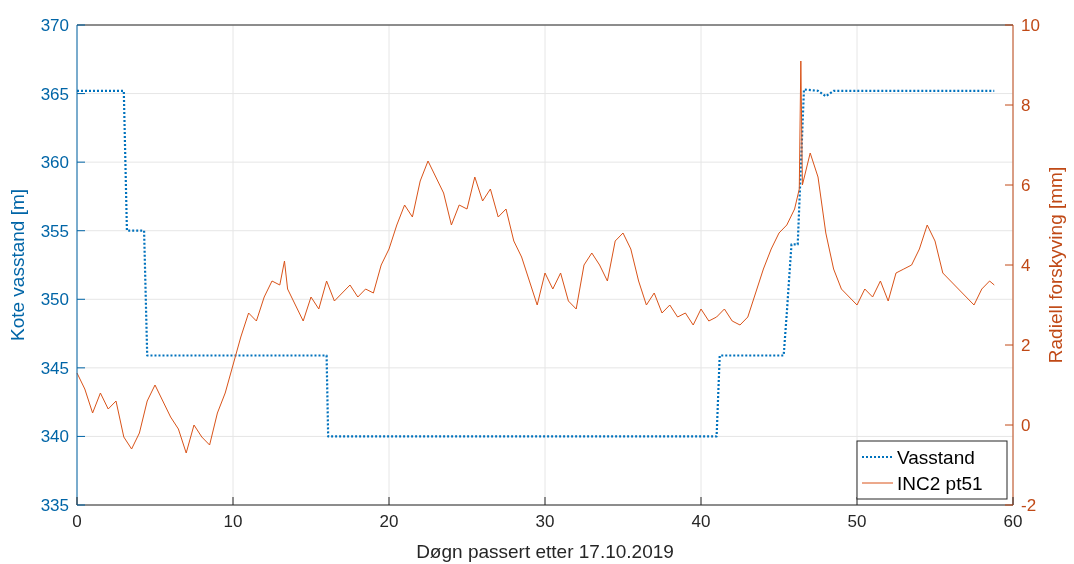 Image resolution: width=1074 pixels, height=564 pixels. What do you see at coordinates (54, 368) in the screenshot?
I see `y-tick-label: 345` at bounding box center [54, 368].